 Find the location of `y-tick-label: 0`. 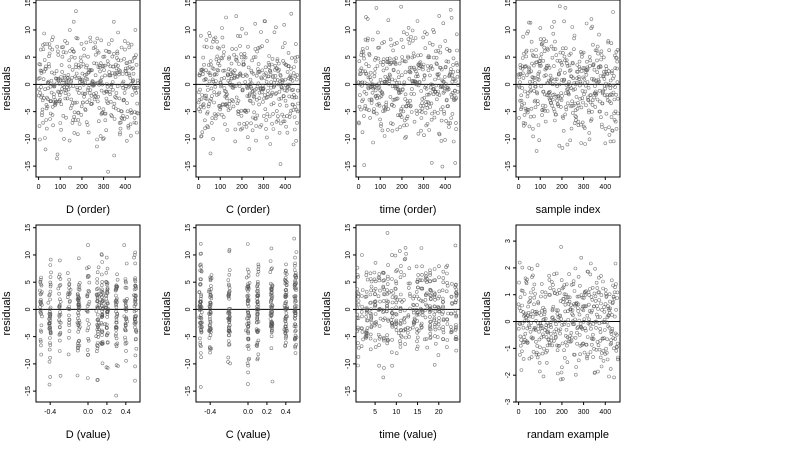

y-tick-label: 0 is located at coordinates (28, 84).